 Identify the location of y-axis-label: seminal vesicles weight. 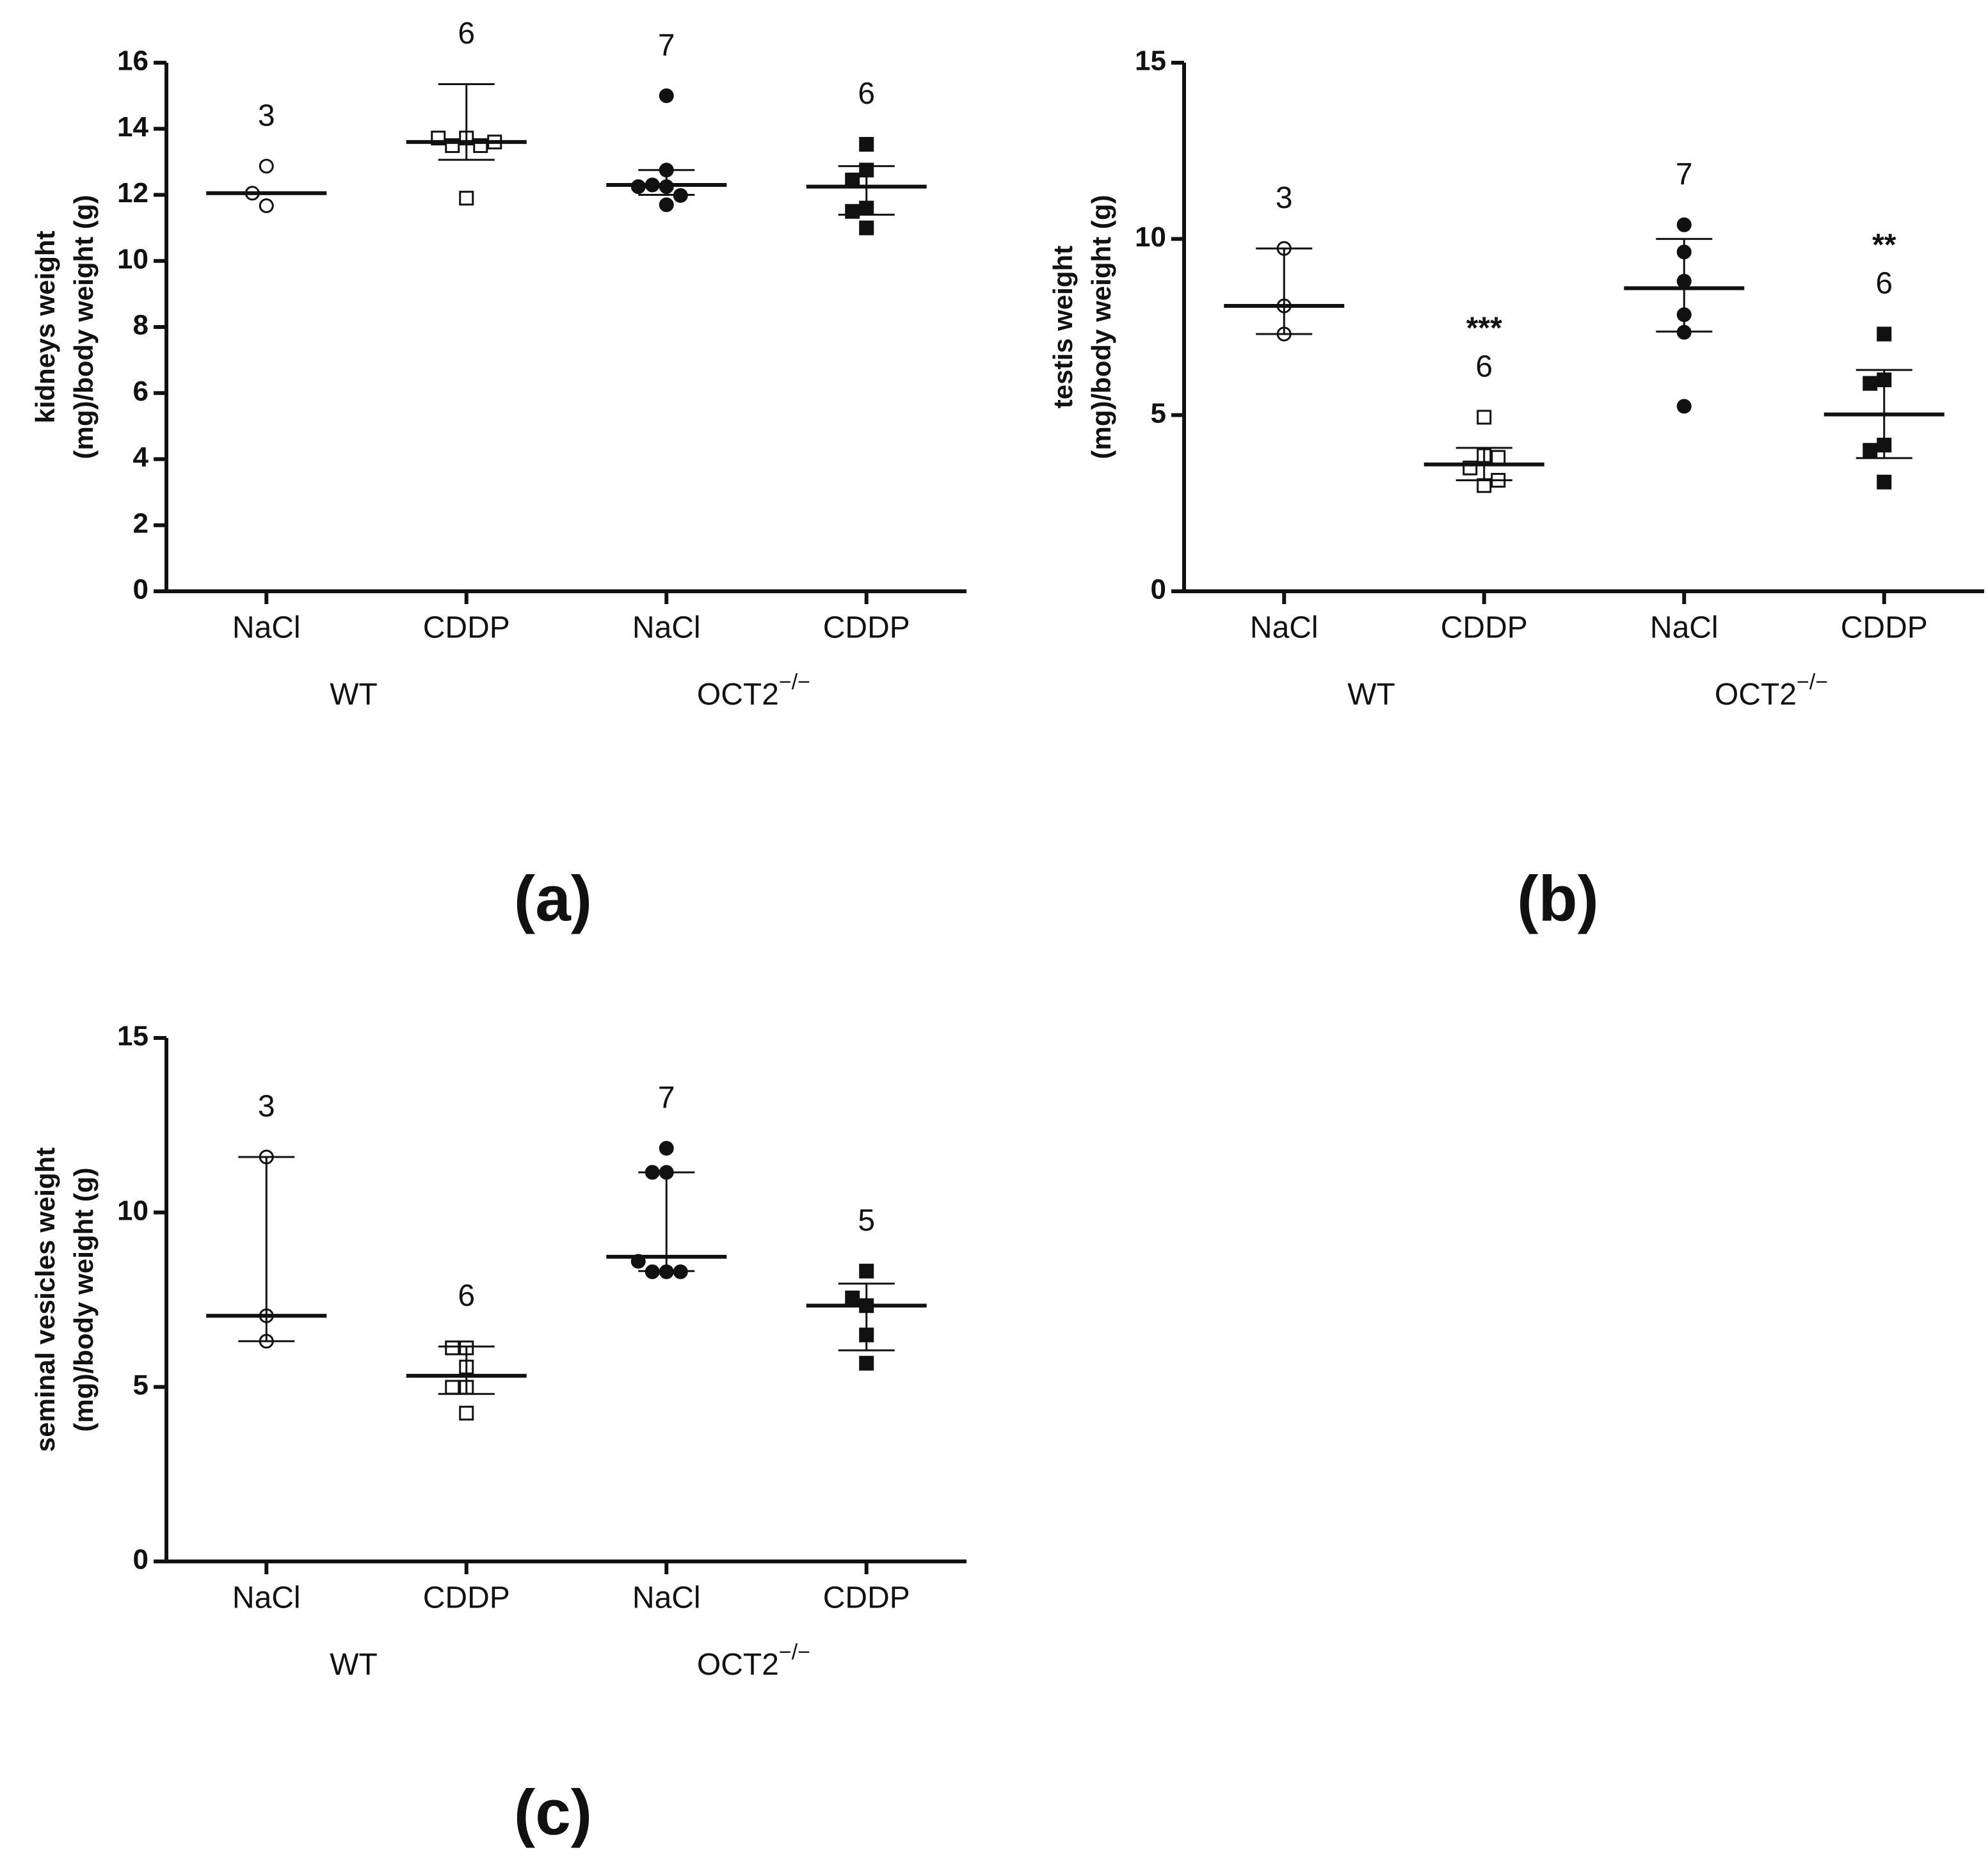
(45, 1299).